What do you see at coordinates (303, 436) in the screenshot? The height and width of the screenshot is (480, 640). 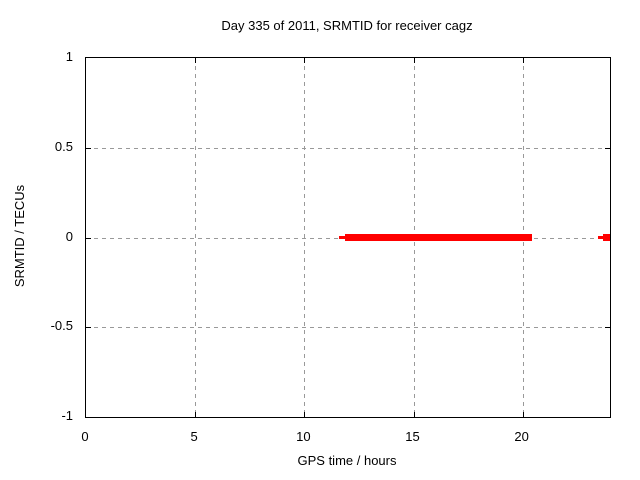 I see `x-tick-label: 10` at bounding box center [303, 436].